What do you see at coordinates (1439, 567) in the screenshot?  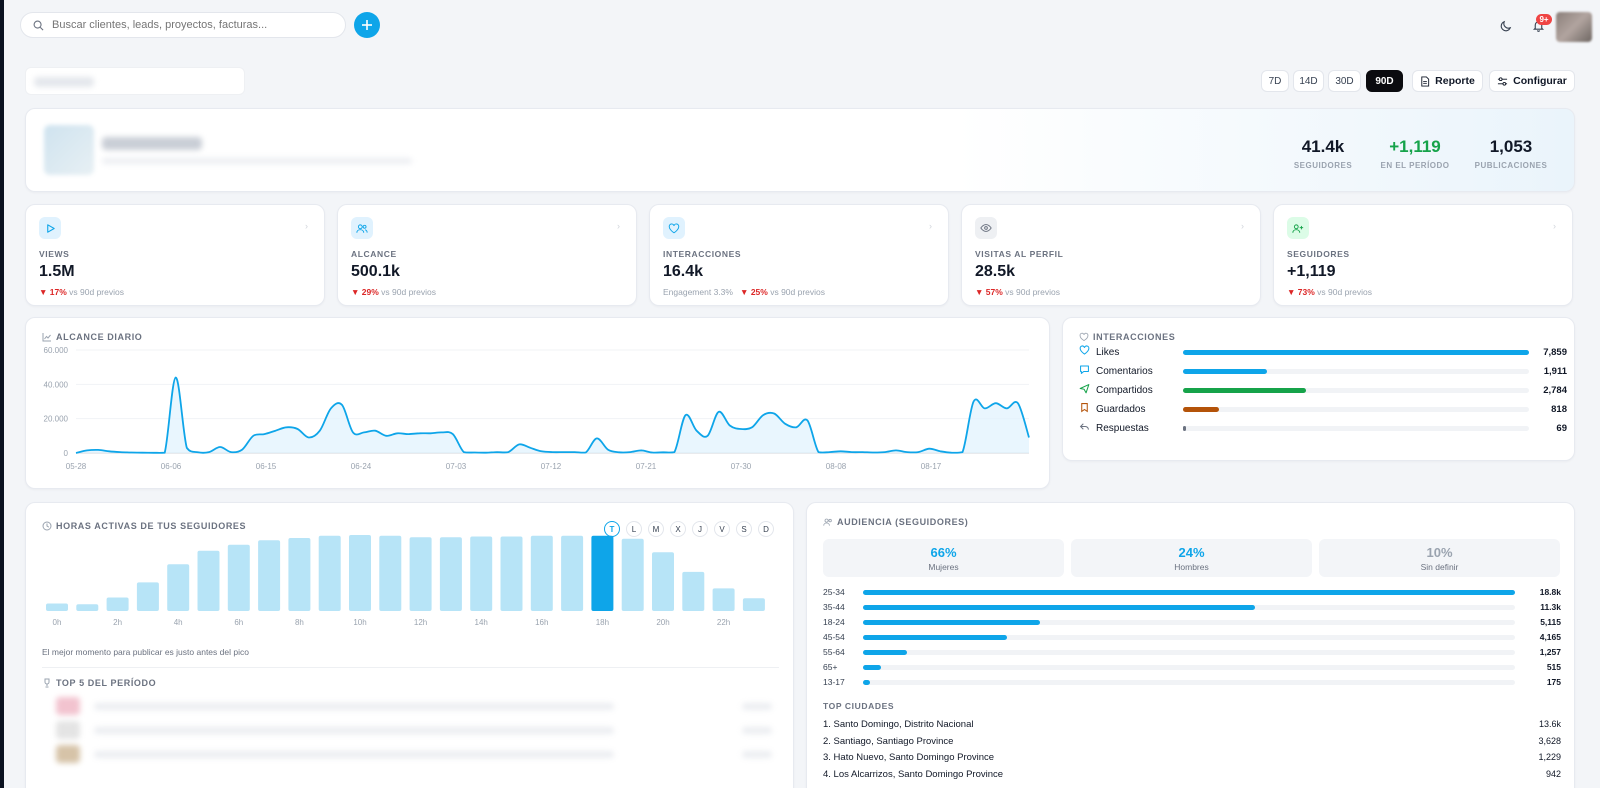 I see `gender-label: Sin definir` at bounding box center [1439, 567].